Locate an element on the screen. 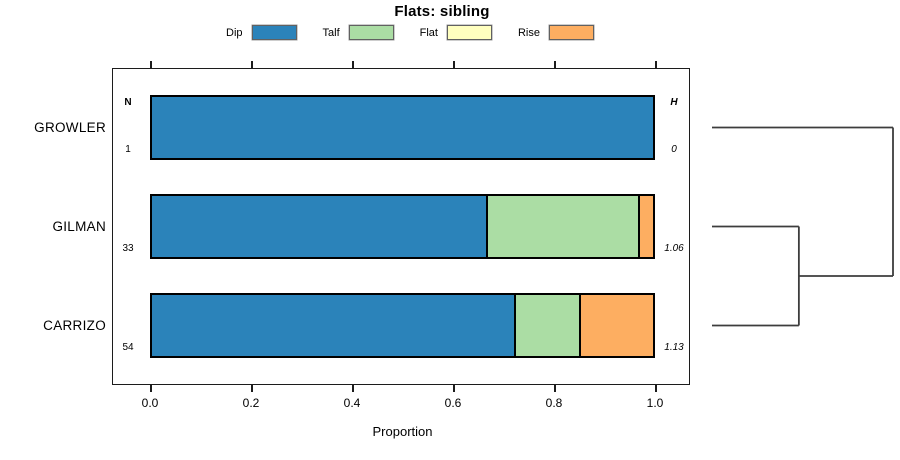 This screenshot has height=460, width=900. legend-item-flat: Flat is located at coordinates (456, 32).